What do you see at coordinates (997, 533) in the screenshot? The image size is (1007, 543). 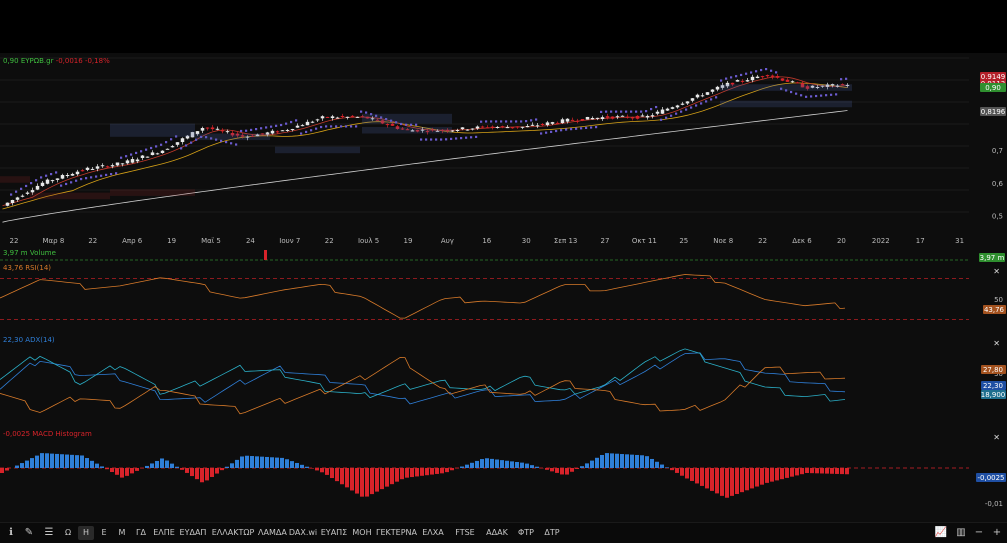 I see `crosshair-icon: +` at bounding box center [997, 533].